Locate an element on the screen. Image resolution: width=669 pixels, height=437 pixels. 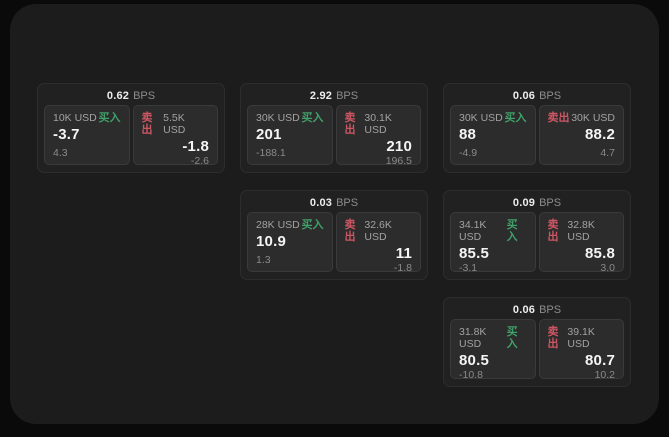
sell-price: 80.7 is located at coordinates (600, 360).